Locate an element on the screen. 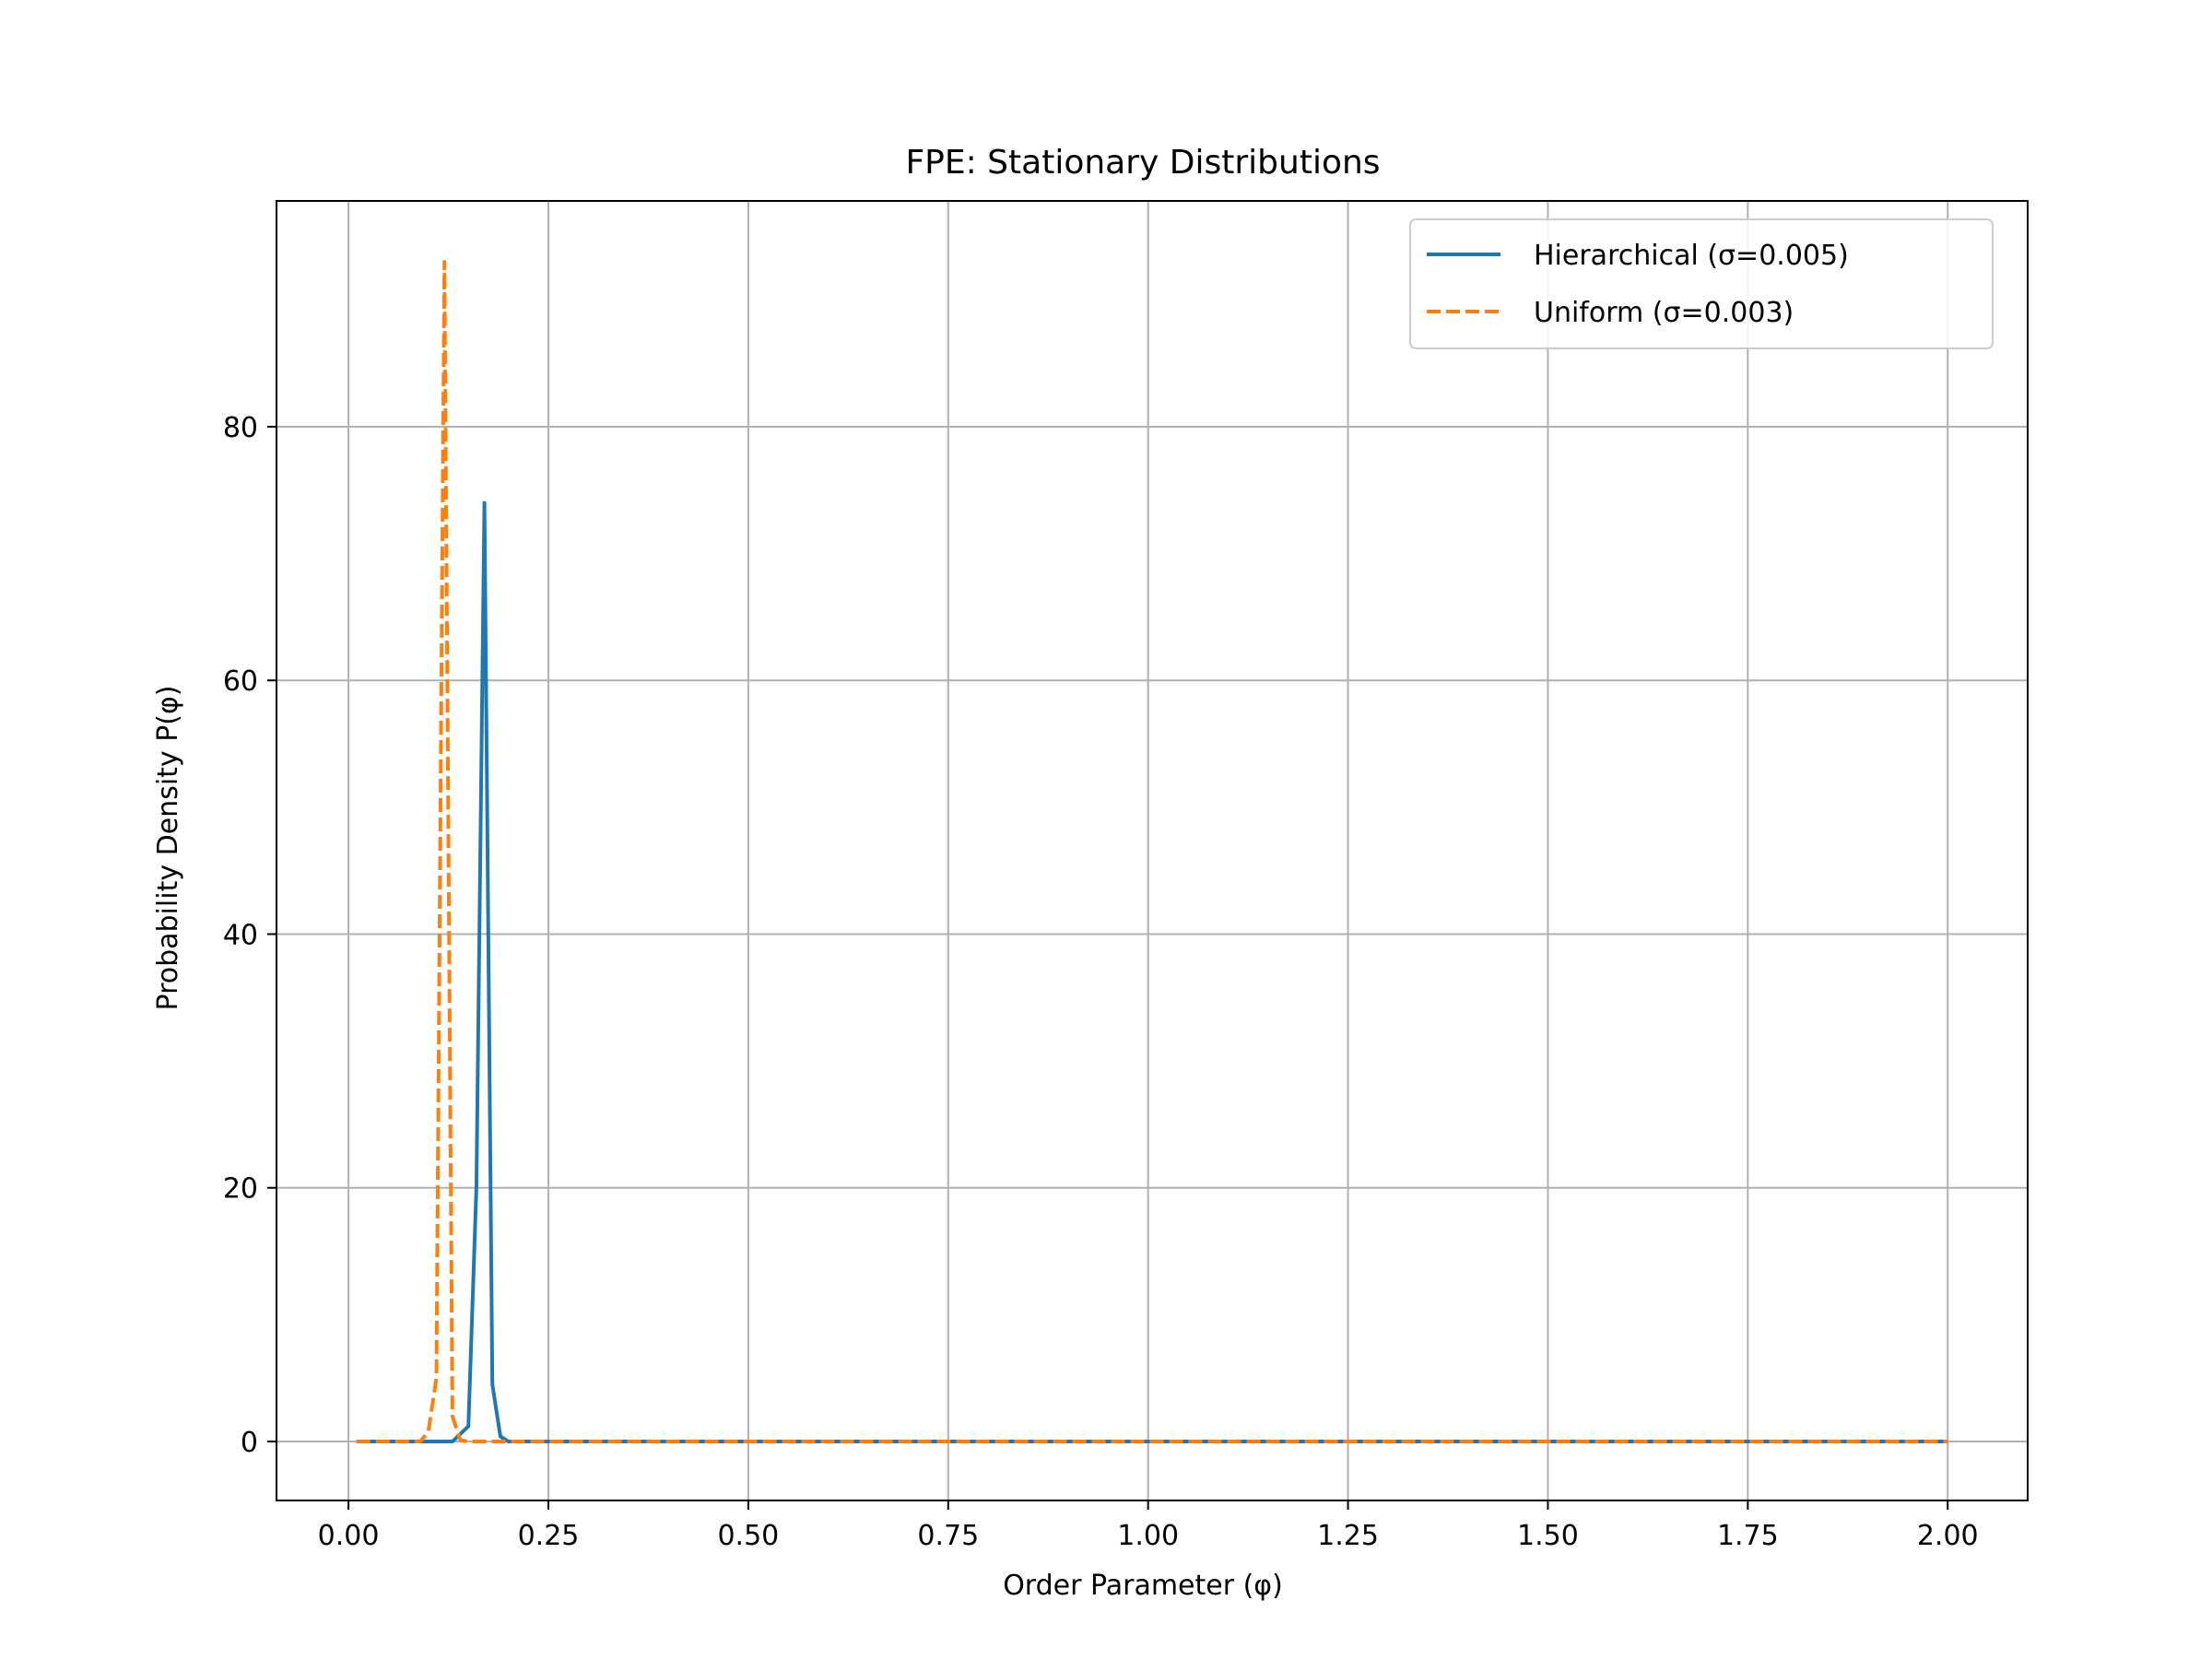 This screenshot has height=1659, width=2212. legend: Hierarchical (σ=0.005) Uniform (σ=0.003) is located at coordinates (1701, 283).